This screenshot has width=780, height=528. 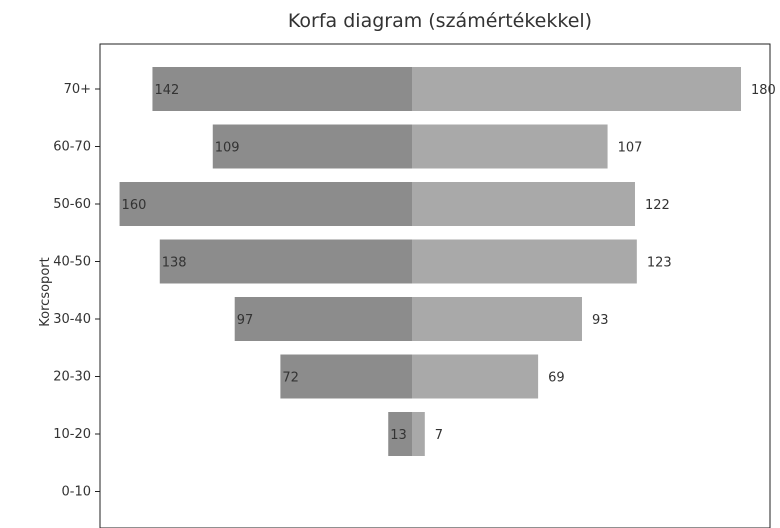 I want to click on value-label-left: 109, so click(x=227, y=148).